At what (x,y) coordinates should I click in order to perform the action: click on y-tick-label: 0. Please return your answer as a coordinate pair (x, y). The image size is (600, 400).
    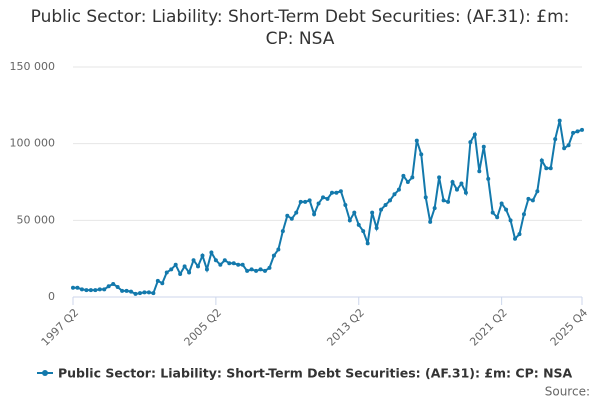
    Looking at the image, I should click on (51, 296).